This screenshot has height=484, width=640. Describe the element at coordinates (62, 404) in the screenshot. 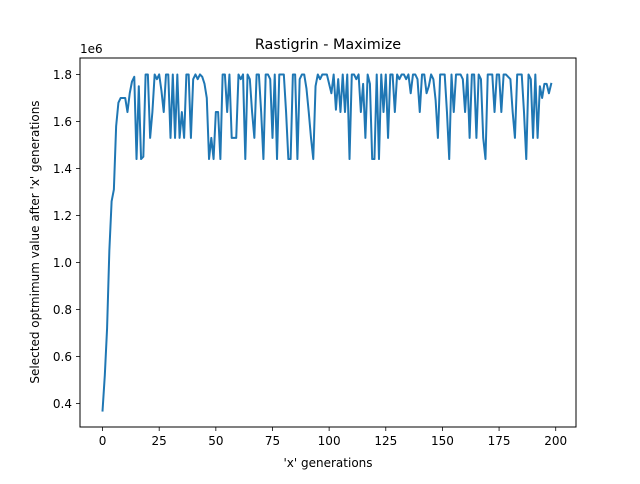

I see `y-tick-label: 0.4` at that location.